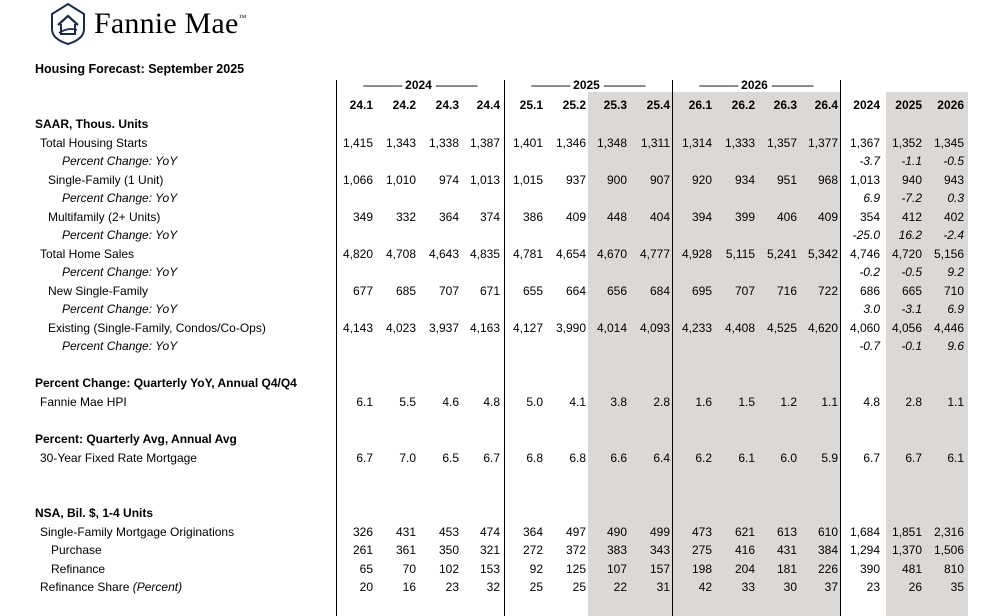 Image resolution: width=1008 pixels, height=616 pixels. Describe the element at coordinates (953, 217) in the screenshot. I see `table-cell: 402` at that location.